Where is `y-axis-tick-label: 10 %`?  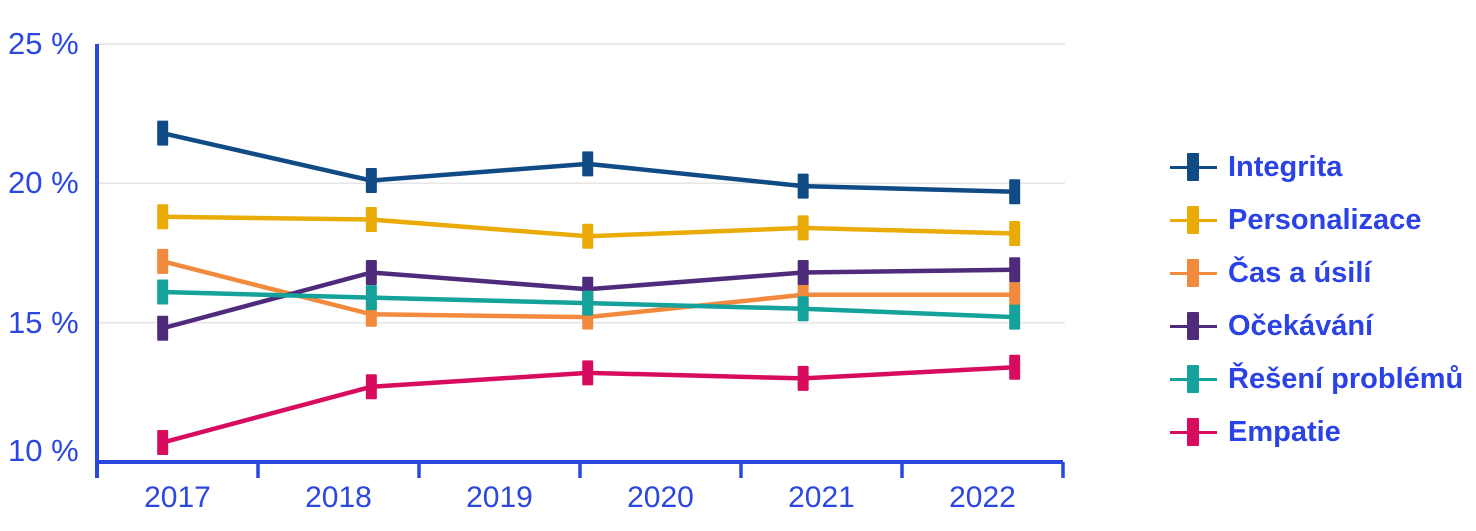 y-axis-tick-label: 10 % is located at coordinates (43, 450).